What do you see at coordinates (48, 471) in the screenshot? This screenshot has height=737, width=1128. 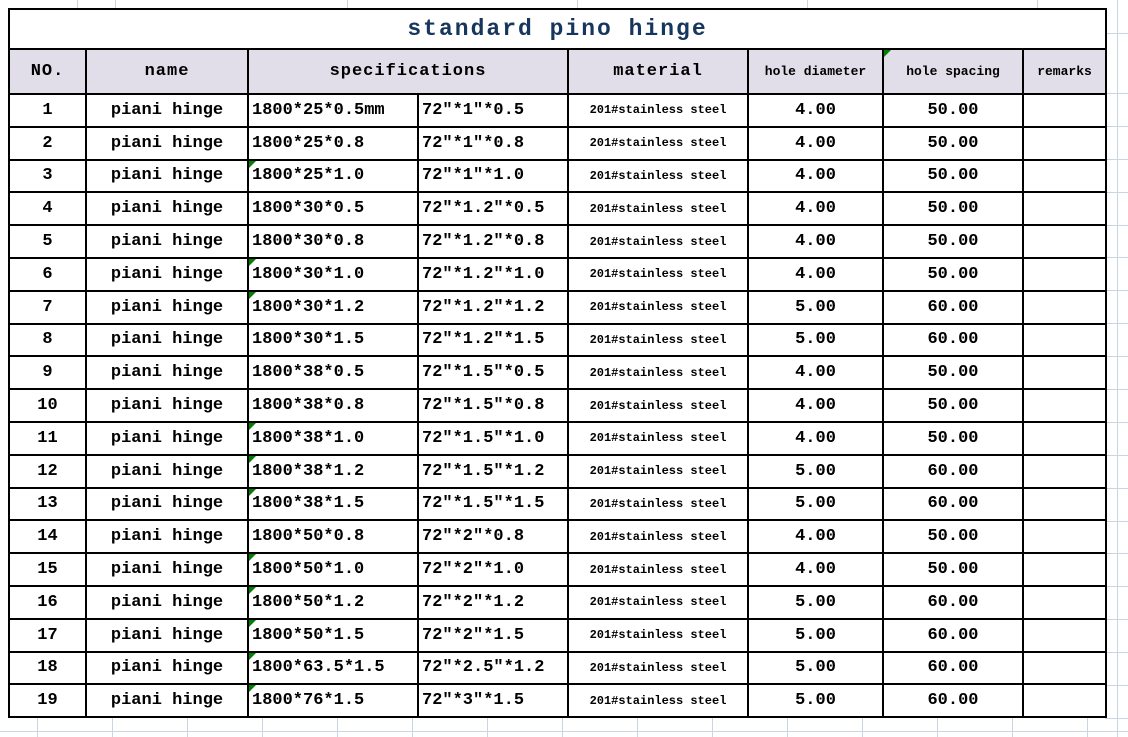 I see `cell-no: 12` at bounding box center [48, 471].